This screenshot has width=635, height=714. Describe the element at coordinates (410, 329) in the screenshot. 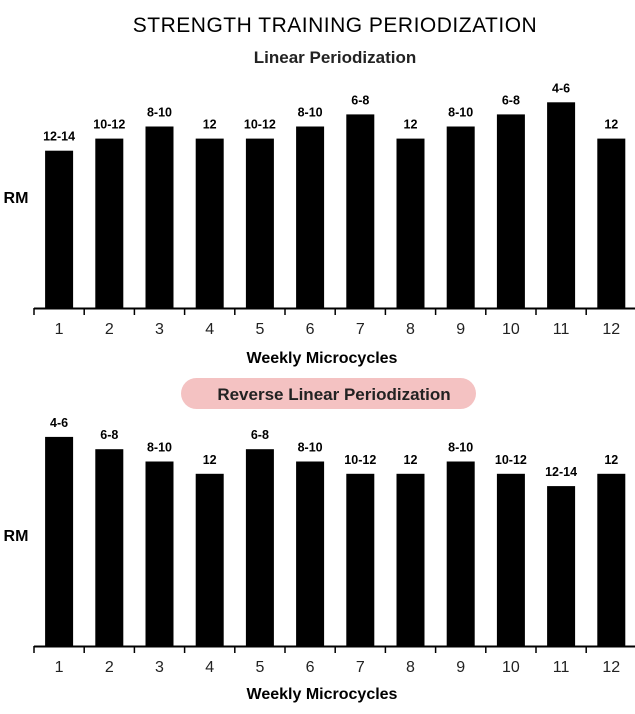

I see `chart1-tick-label-8: 8` at that location.